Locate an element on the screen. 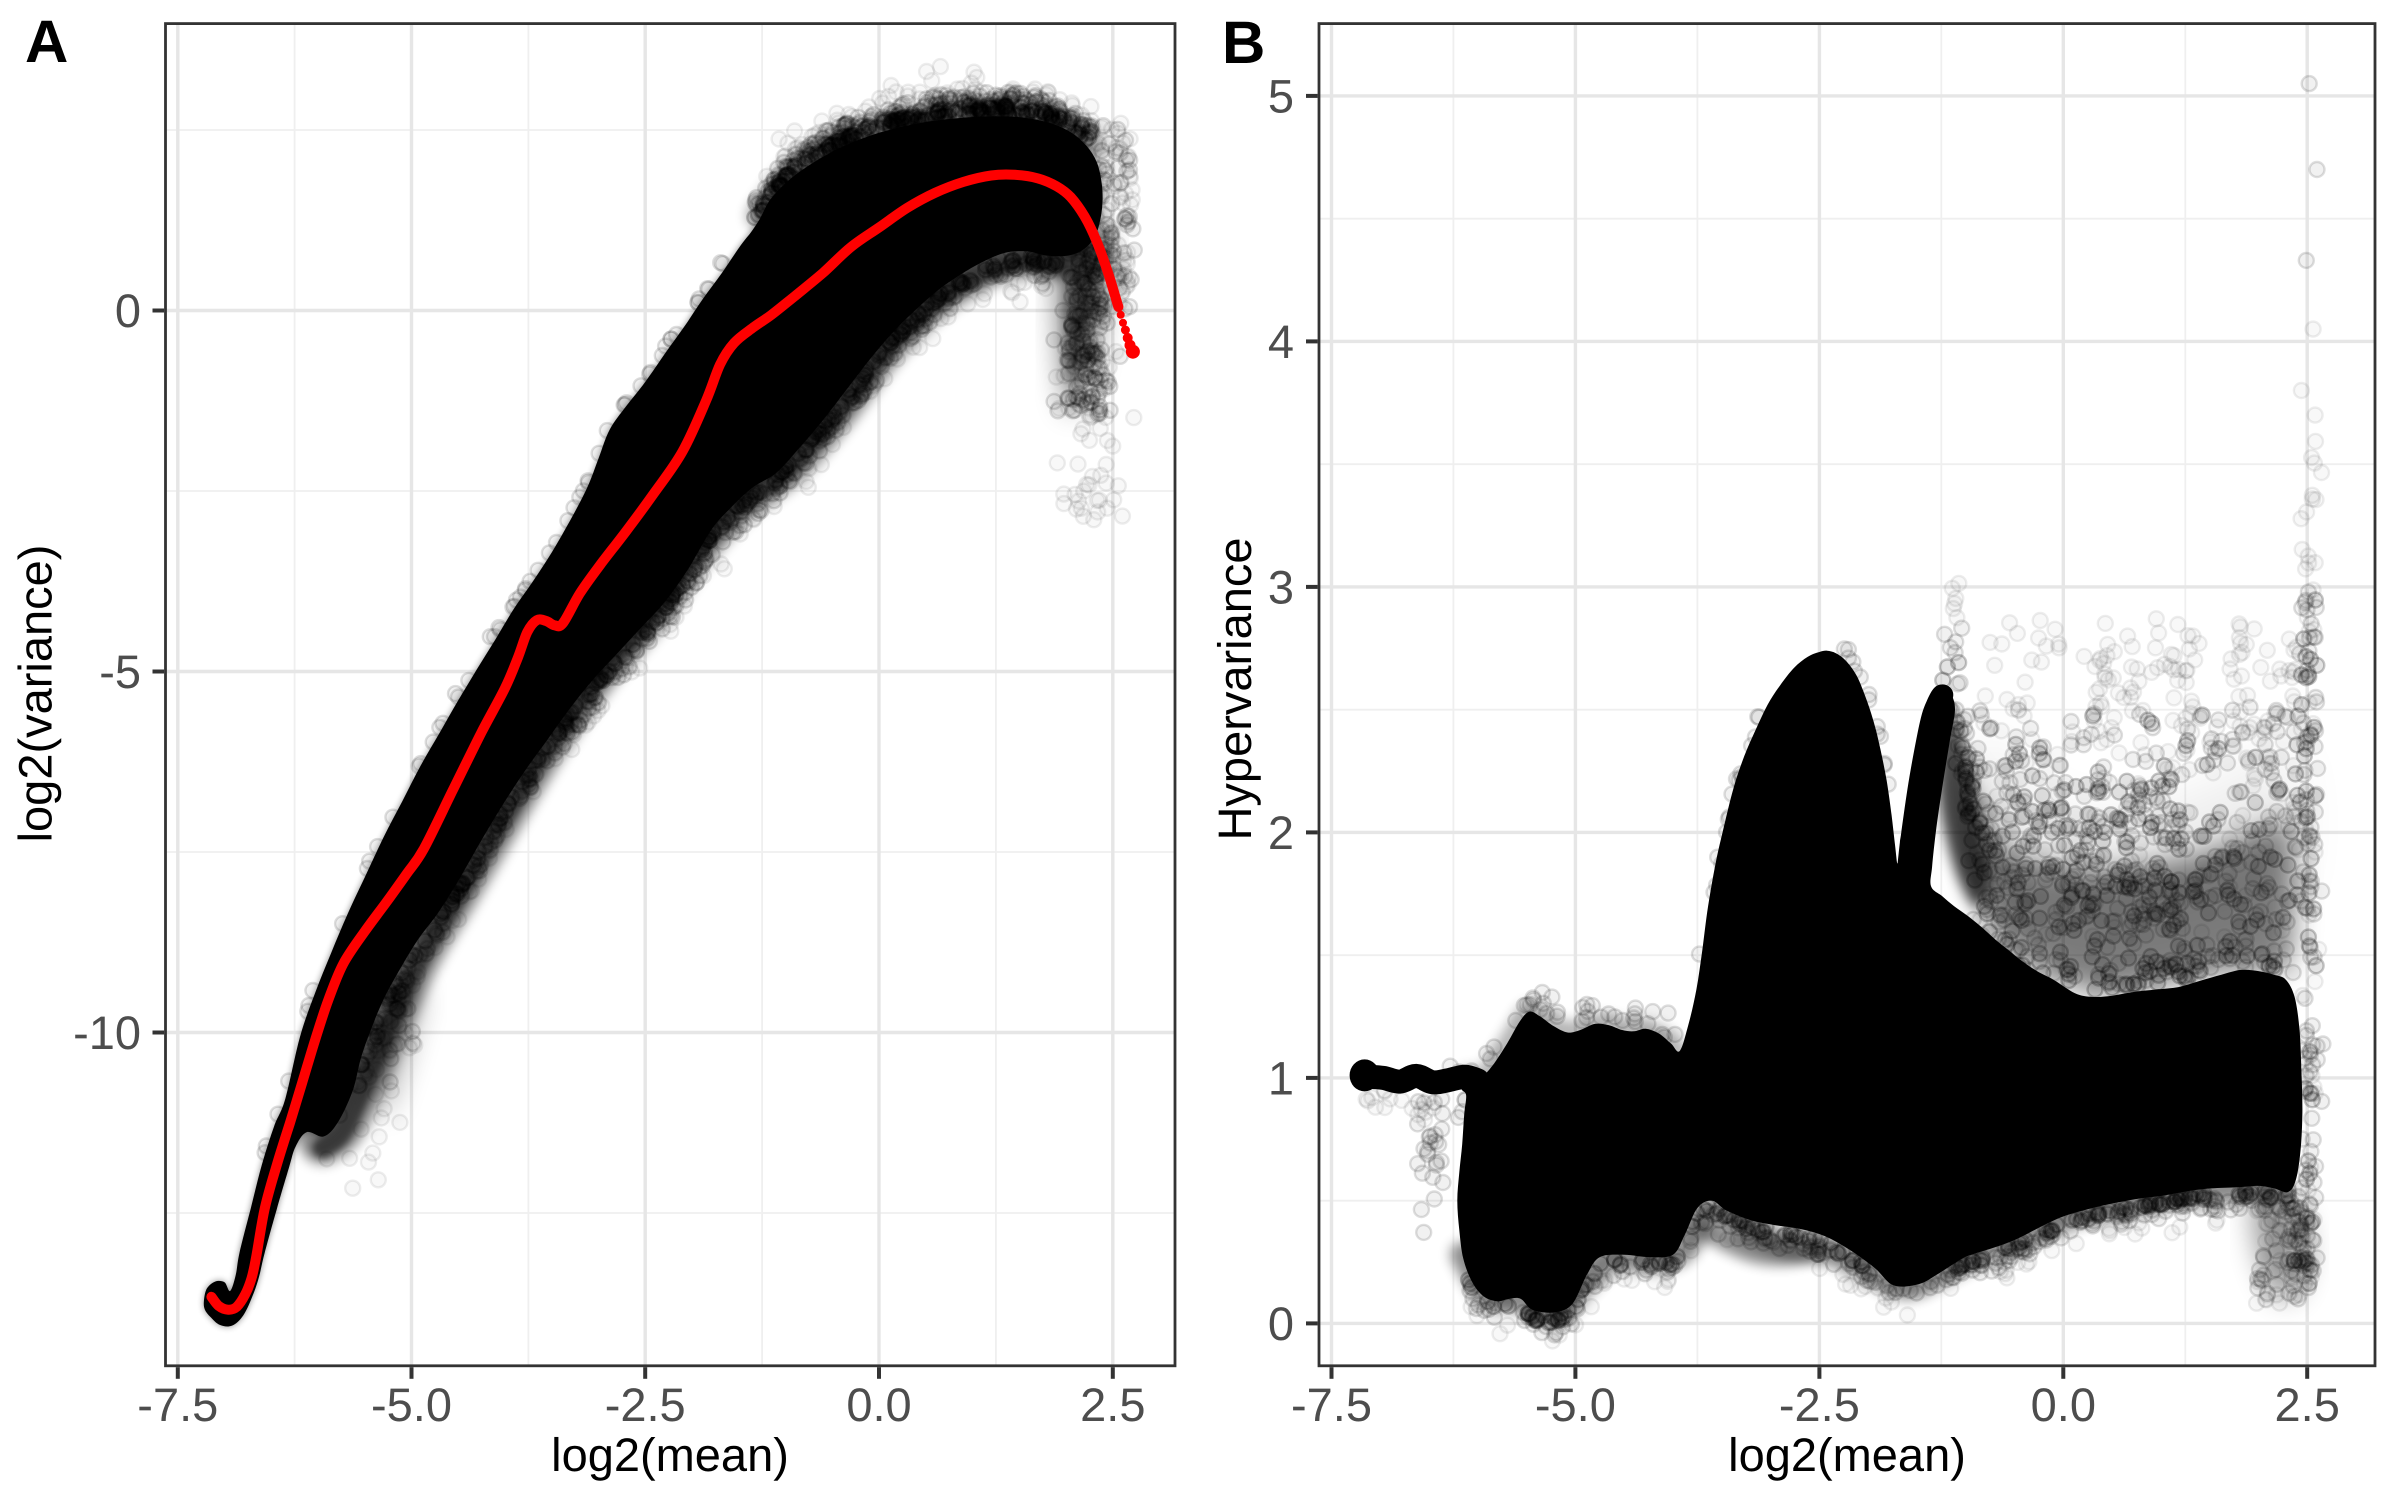  svg-text: B is located at coordinates (1243, 42).